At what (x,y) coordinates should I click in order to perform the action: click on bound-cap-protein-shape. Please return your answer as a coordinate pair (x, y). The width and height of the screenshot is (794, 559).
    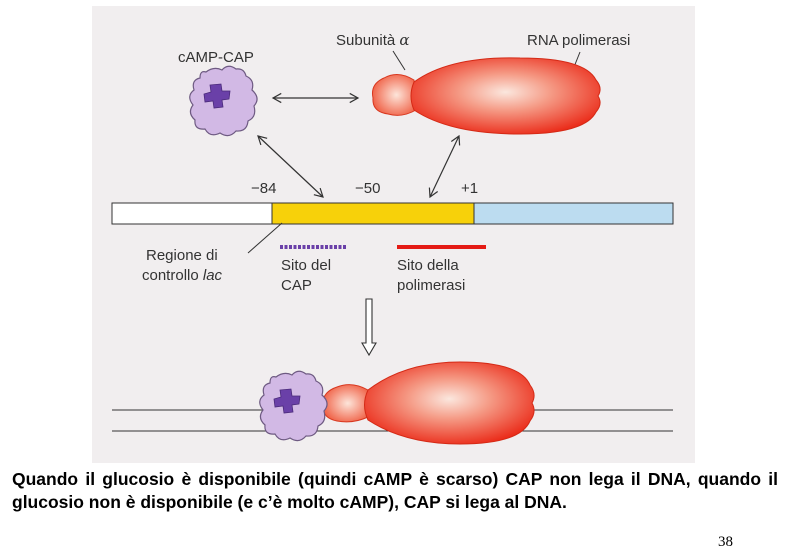
    Looking at the image, I should click on (293, 406).